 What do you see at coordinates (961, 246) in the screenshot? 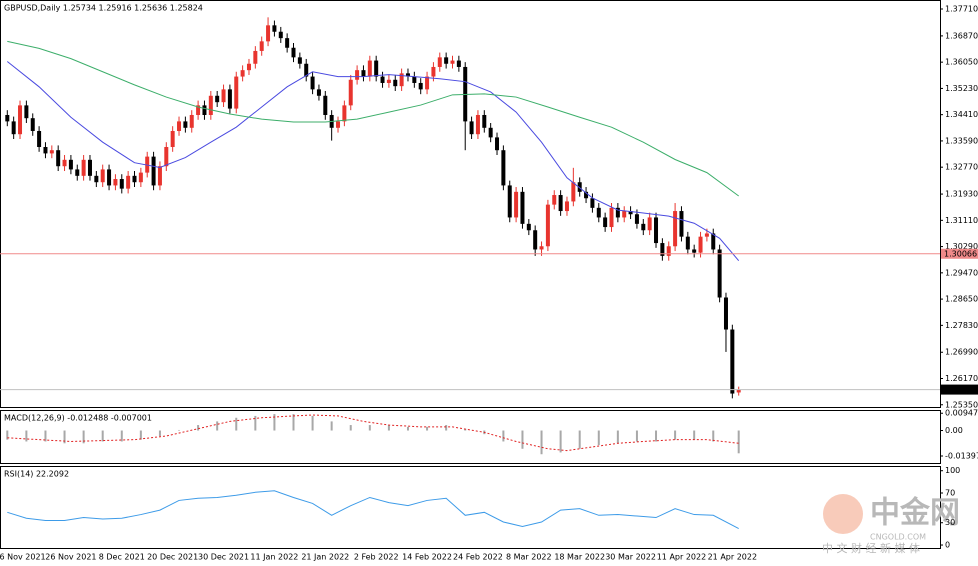
I see `y-tick-label: 1.30290` at bounding box center [961, 246].